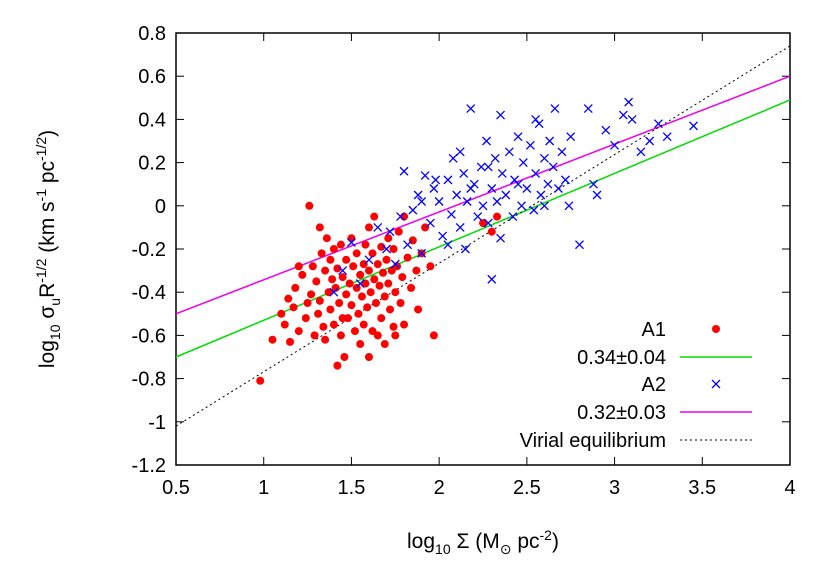 The width and height of the screenshot is (830, 581). Describe the element at coordinates (439, 488) in the screenshot. I see `x-tick-label: 2` at that location.